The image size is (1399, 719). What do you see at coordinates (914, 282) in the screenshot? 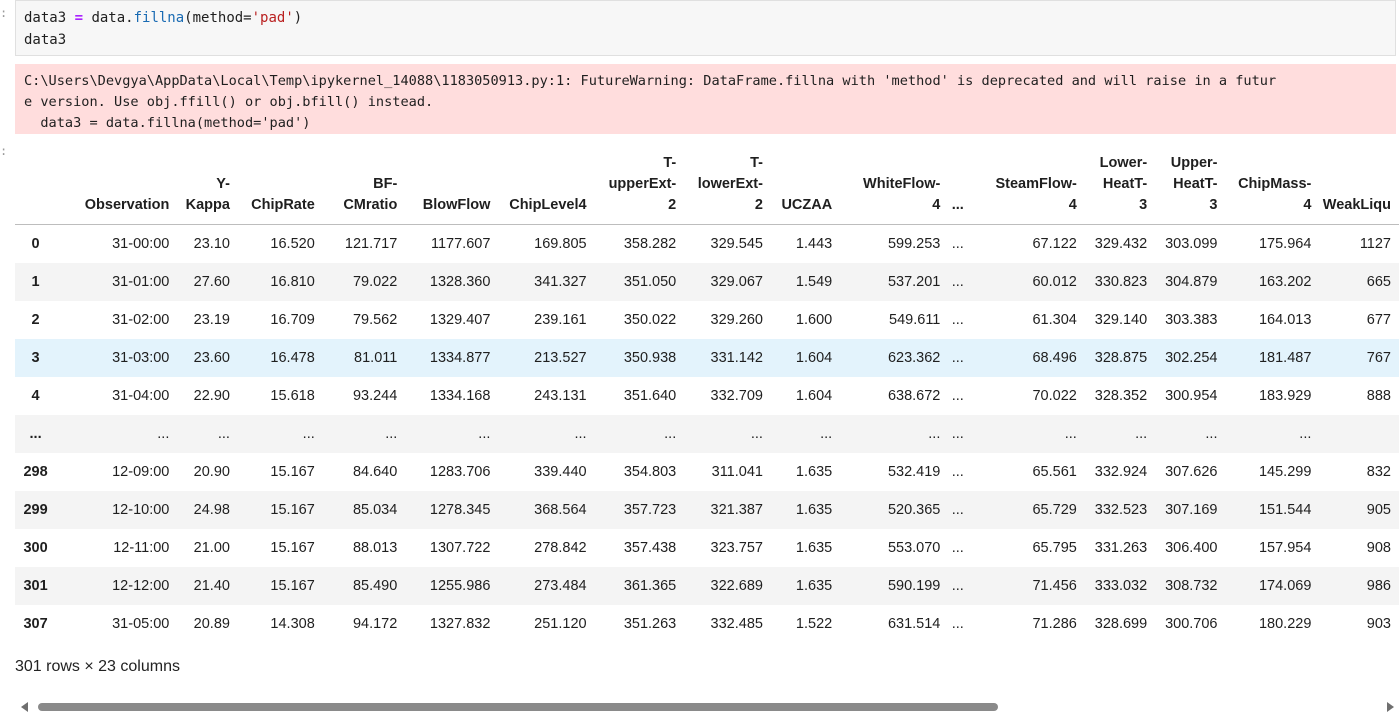
I see `table-cell: 537.201` at bounding box center [914, 282].